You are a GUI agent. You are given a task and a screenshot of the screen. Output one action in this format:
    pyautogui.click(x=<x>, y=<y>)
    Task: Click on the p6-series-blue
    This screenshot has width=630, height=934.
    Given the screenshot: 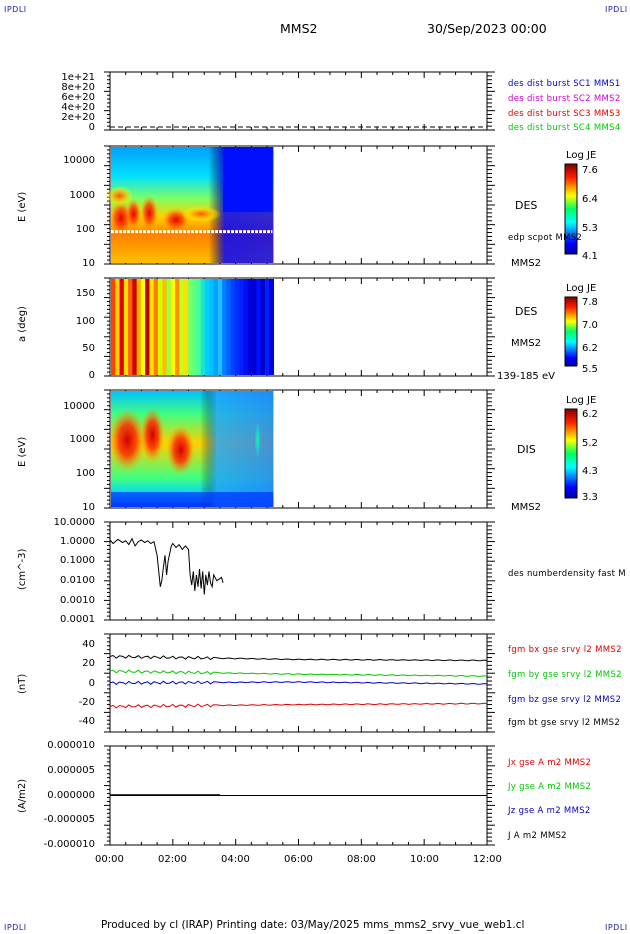 What is the action you would take?
    pyautogui.click(x=298, y=683)
    